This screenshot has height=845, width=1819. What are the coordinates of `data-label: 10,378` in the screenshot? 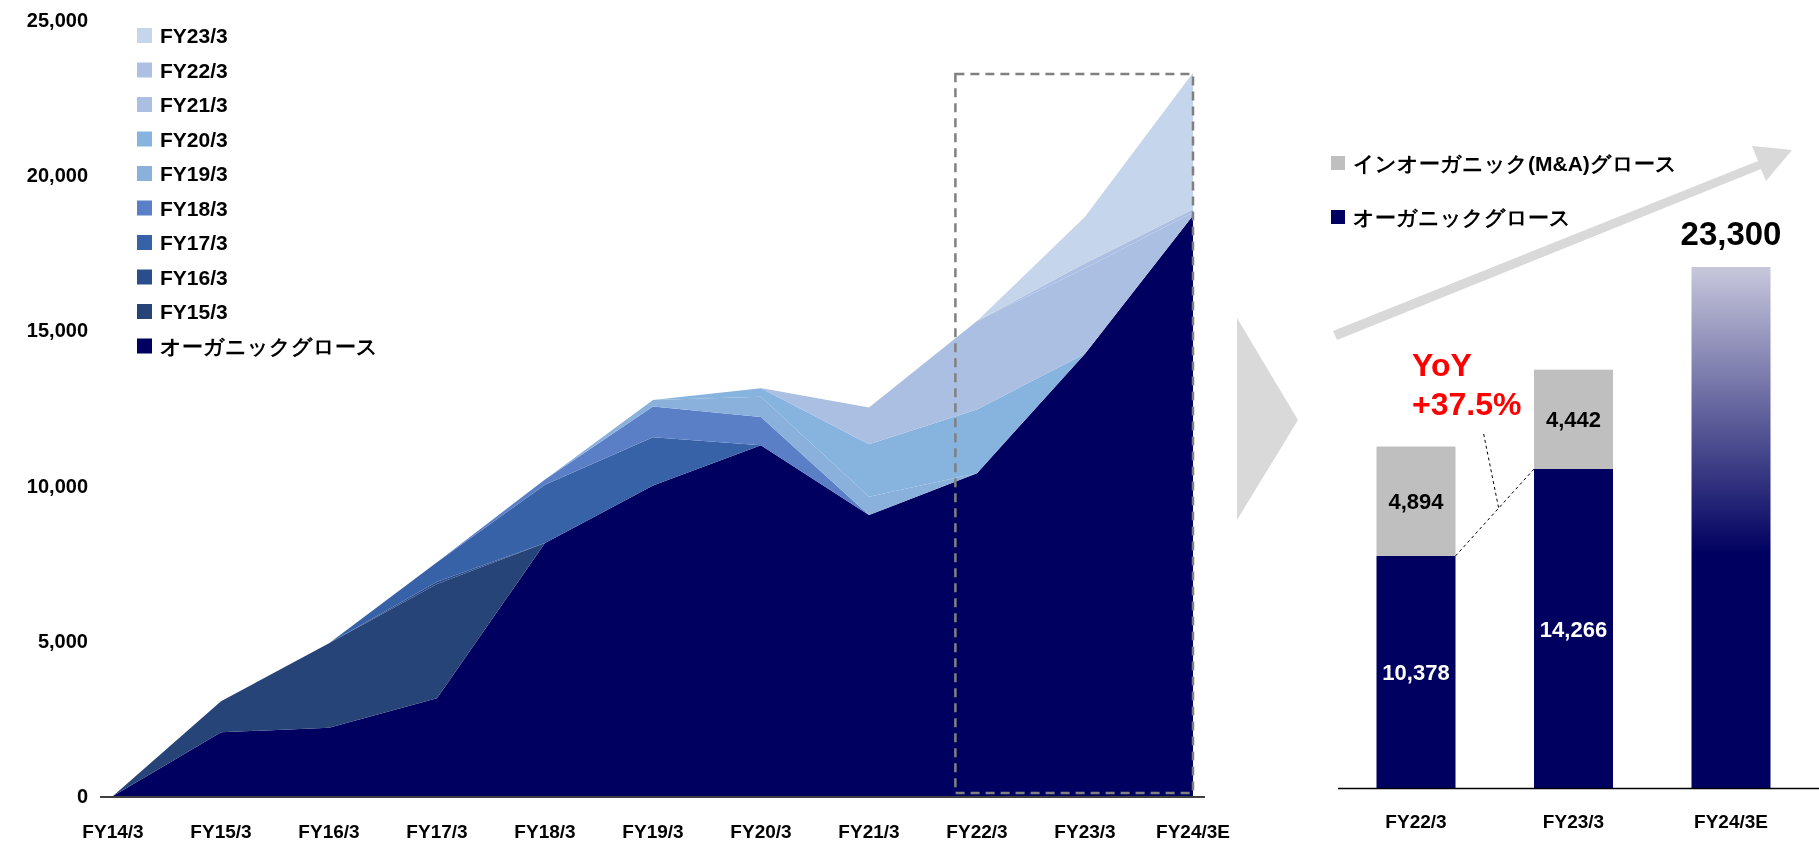 It's located at (1416, 672).